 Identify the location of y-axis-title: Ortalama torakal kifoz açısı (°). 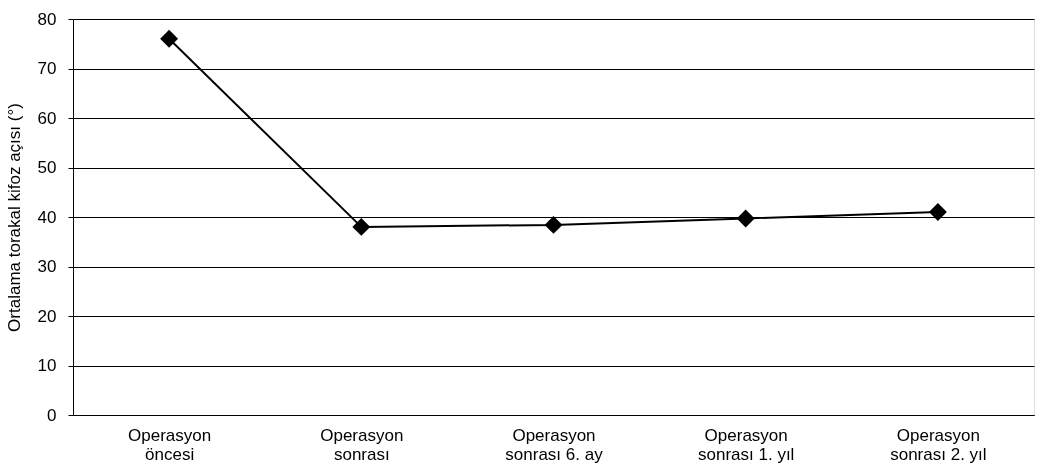
(14, 217).